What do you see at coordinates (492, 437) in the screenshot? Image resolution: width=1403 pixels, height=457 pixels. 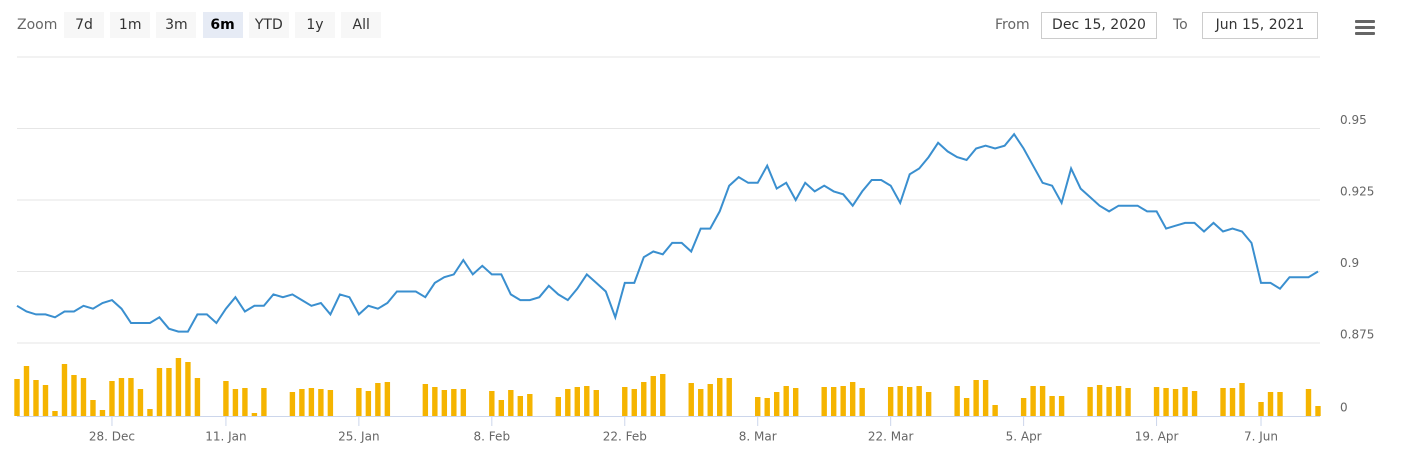 I see `x-tick-label: 8. Feb` at bounding box center [492, 437].